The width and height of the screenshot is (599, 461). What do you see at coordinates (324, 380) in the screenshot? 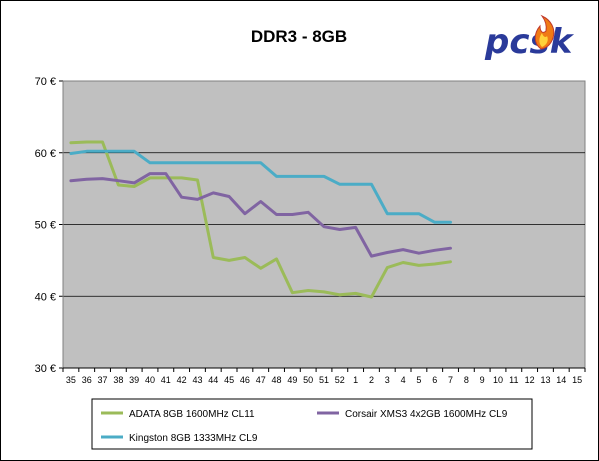
I see `x-tick-label: 51` at bounding box center [324, 380].